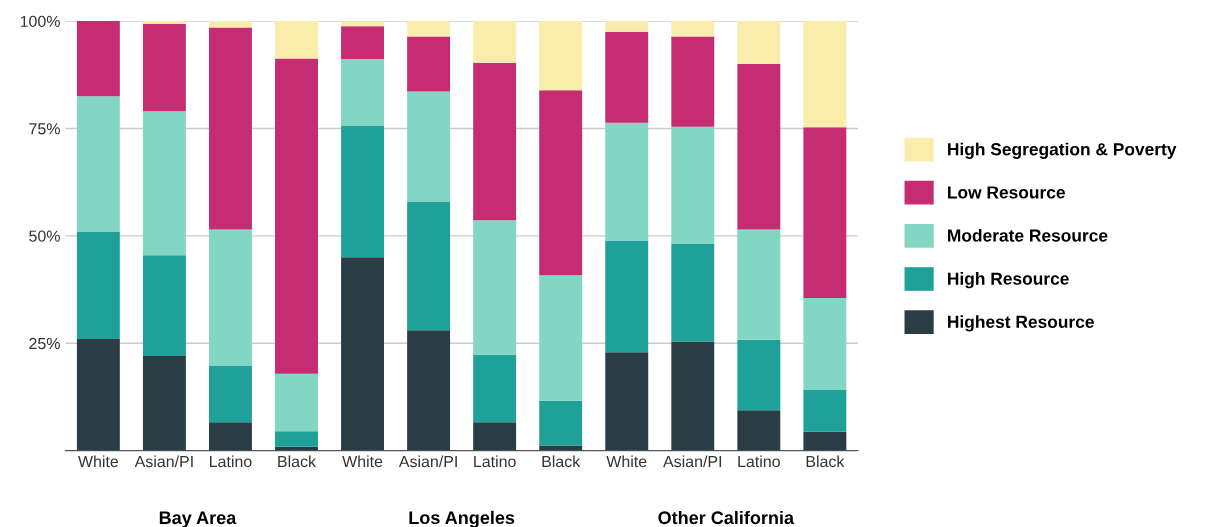  Describe the element at coordinates (726, 517) in the screenshot. I see `text: Other California` at that location.